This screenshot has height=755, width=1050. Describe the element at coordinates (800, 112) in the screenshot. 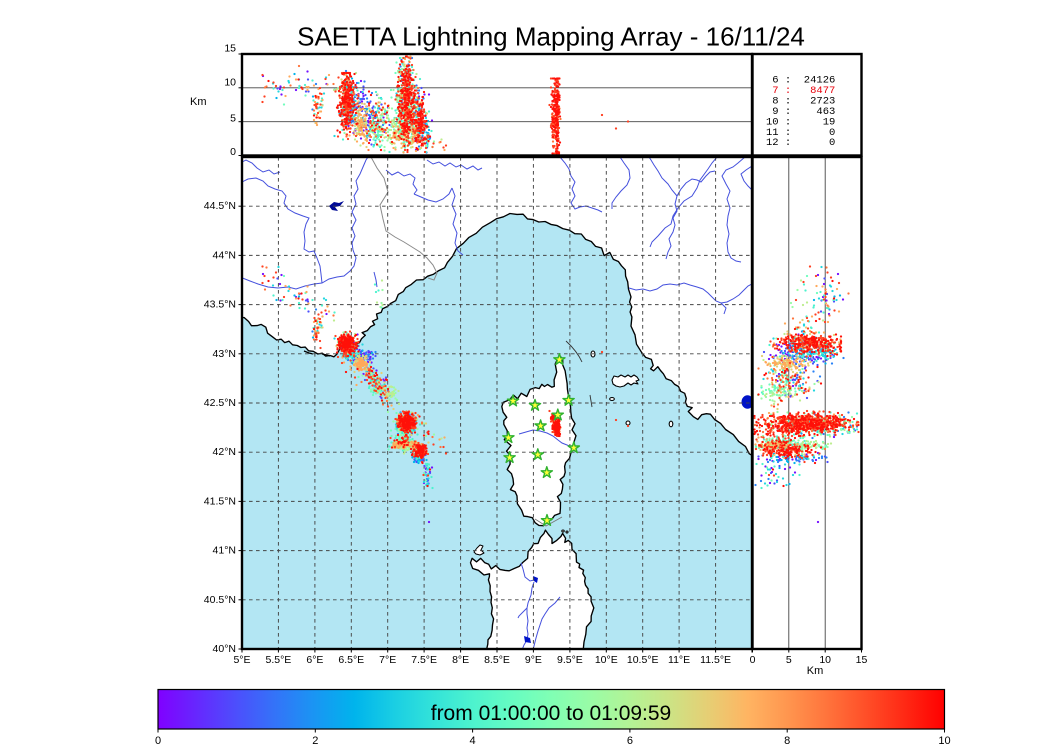

I see `svg-text: 9 : 463` at that location.